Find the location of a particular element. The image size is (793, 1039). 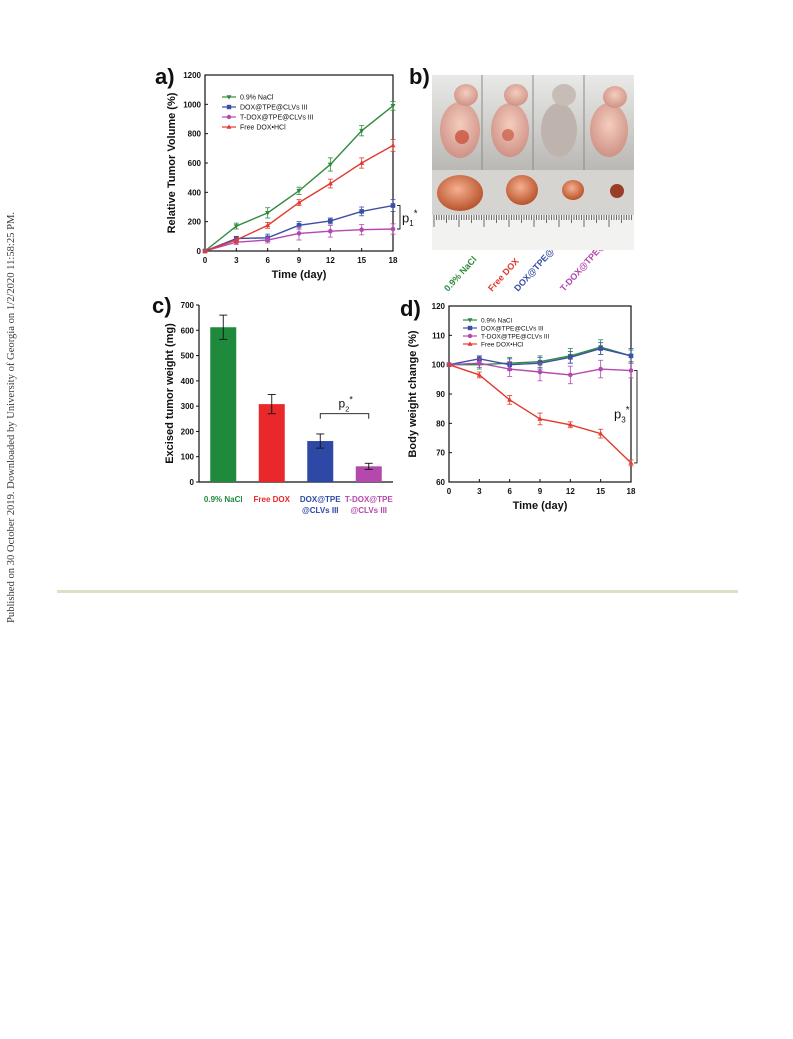

y-tick-label: 70 is located at coordinates (440, 453).